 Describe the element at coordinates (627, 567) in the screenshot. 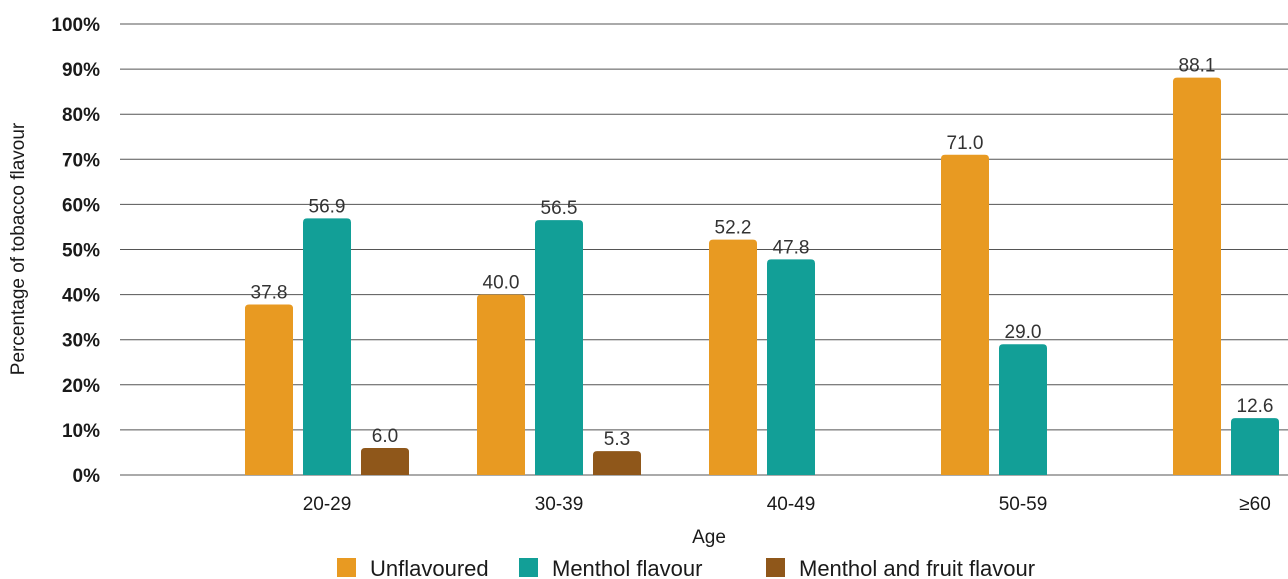

I see `legend-label: Menthol flavour` at that location.